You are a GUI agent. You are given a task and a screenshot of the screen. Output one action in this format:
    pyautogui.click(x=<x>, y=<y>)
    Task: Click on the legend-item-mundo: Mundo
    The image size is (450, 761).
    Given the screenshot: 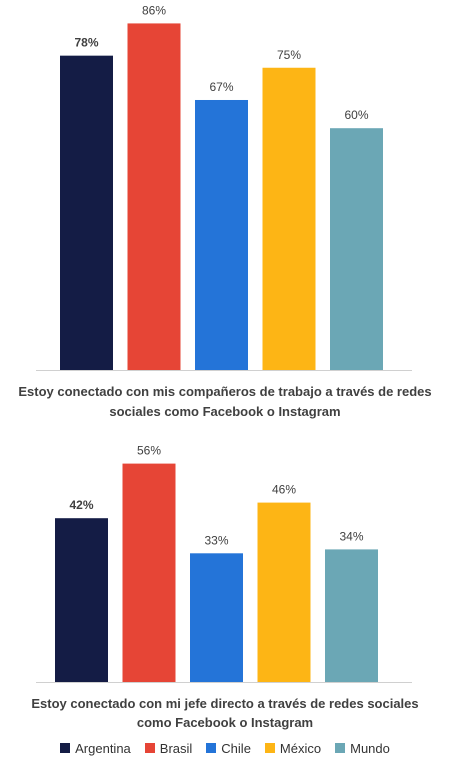 What is the action you would take?
    pyautogui.click(x=362, y=748)
    